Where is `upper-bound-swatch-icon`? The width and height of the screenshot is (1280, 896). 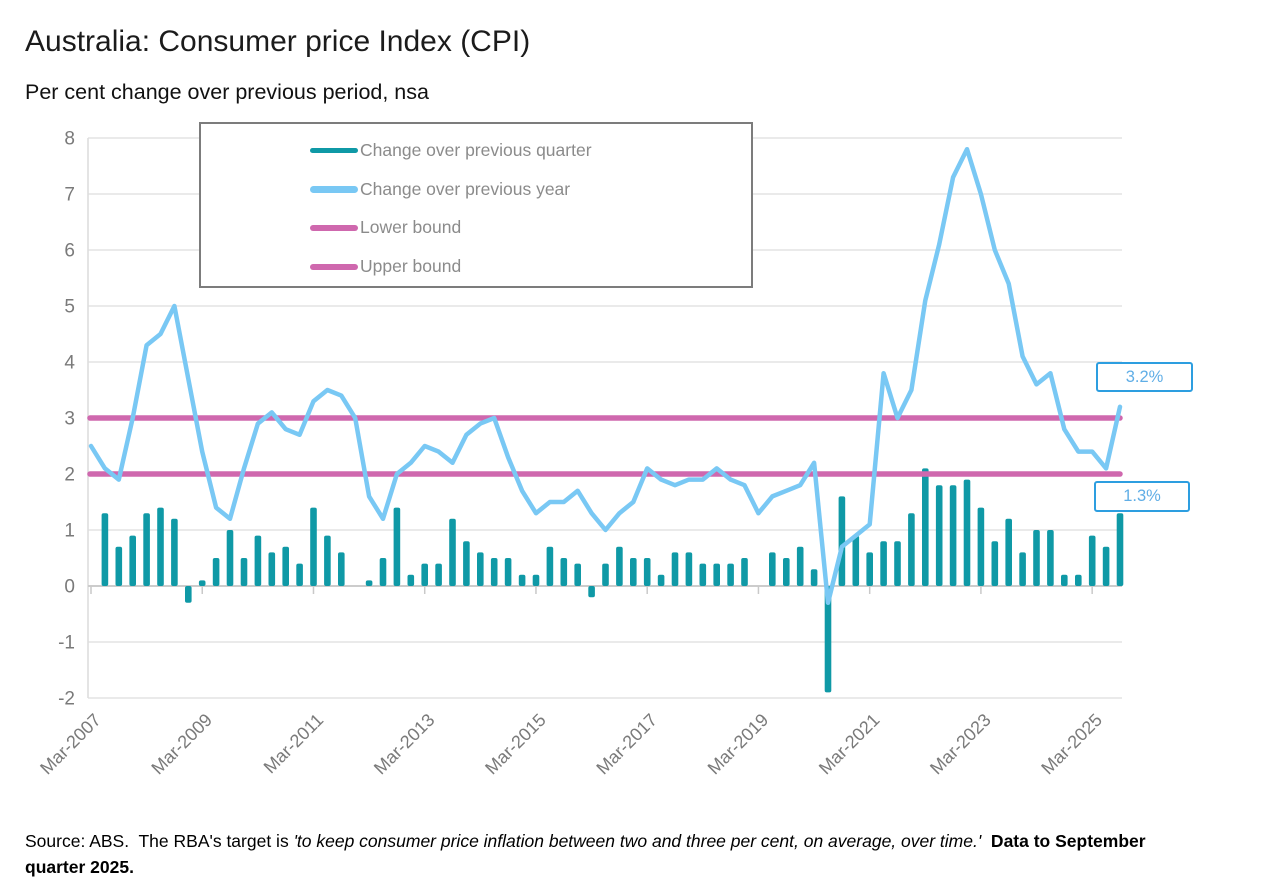 upper-bound-swatch-icon is located at coordinates (334, 266).